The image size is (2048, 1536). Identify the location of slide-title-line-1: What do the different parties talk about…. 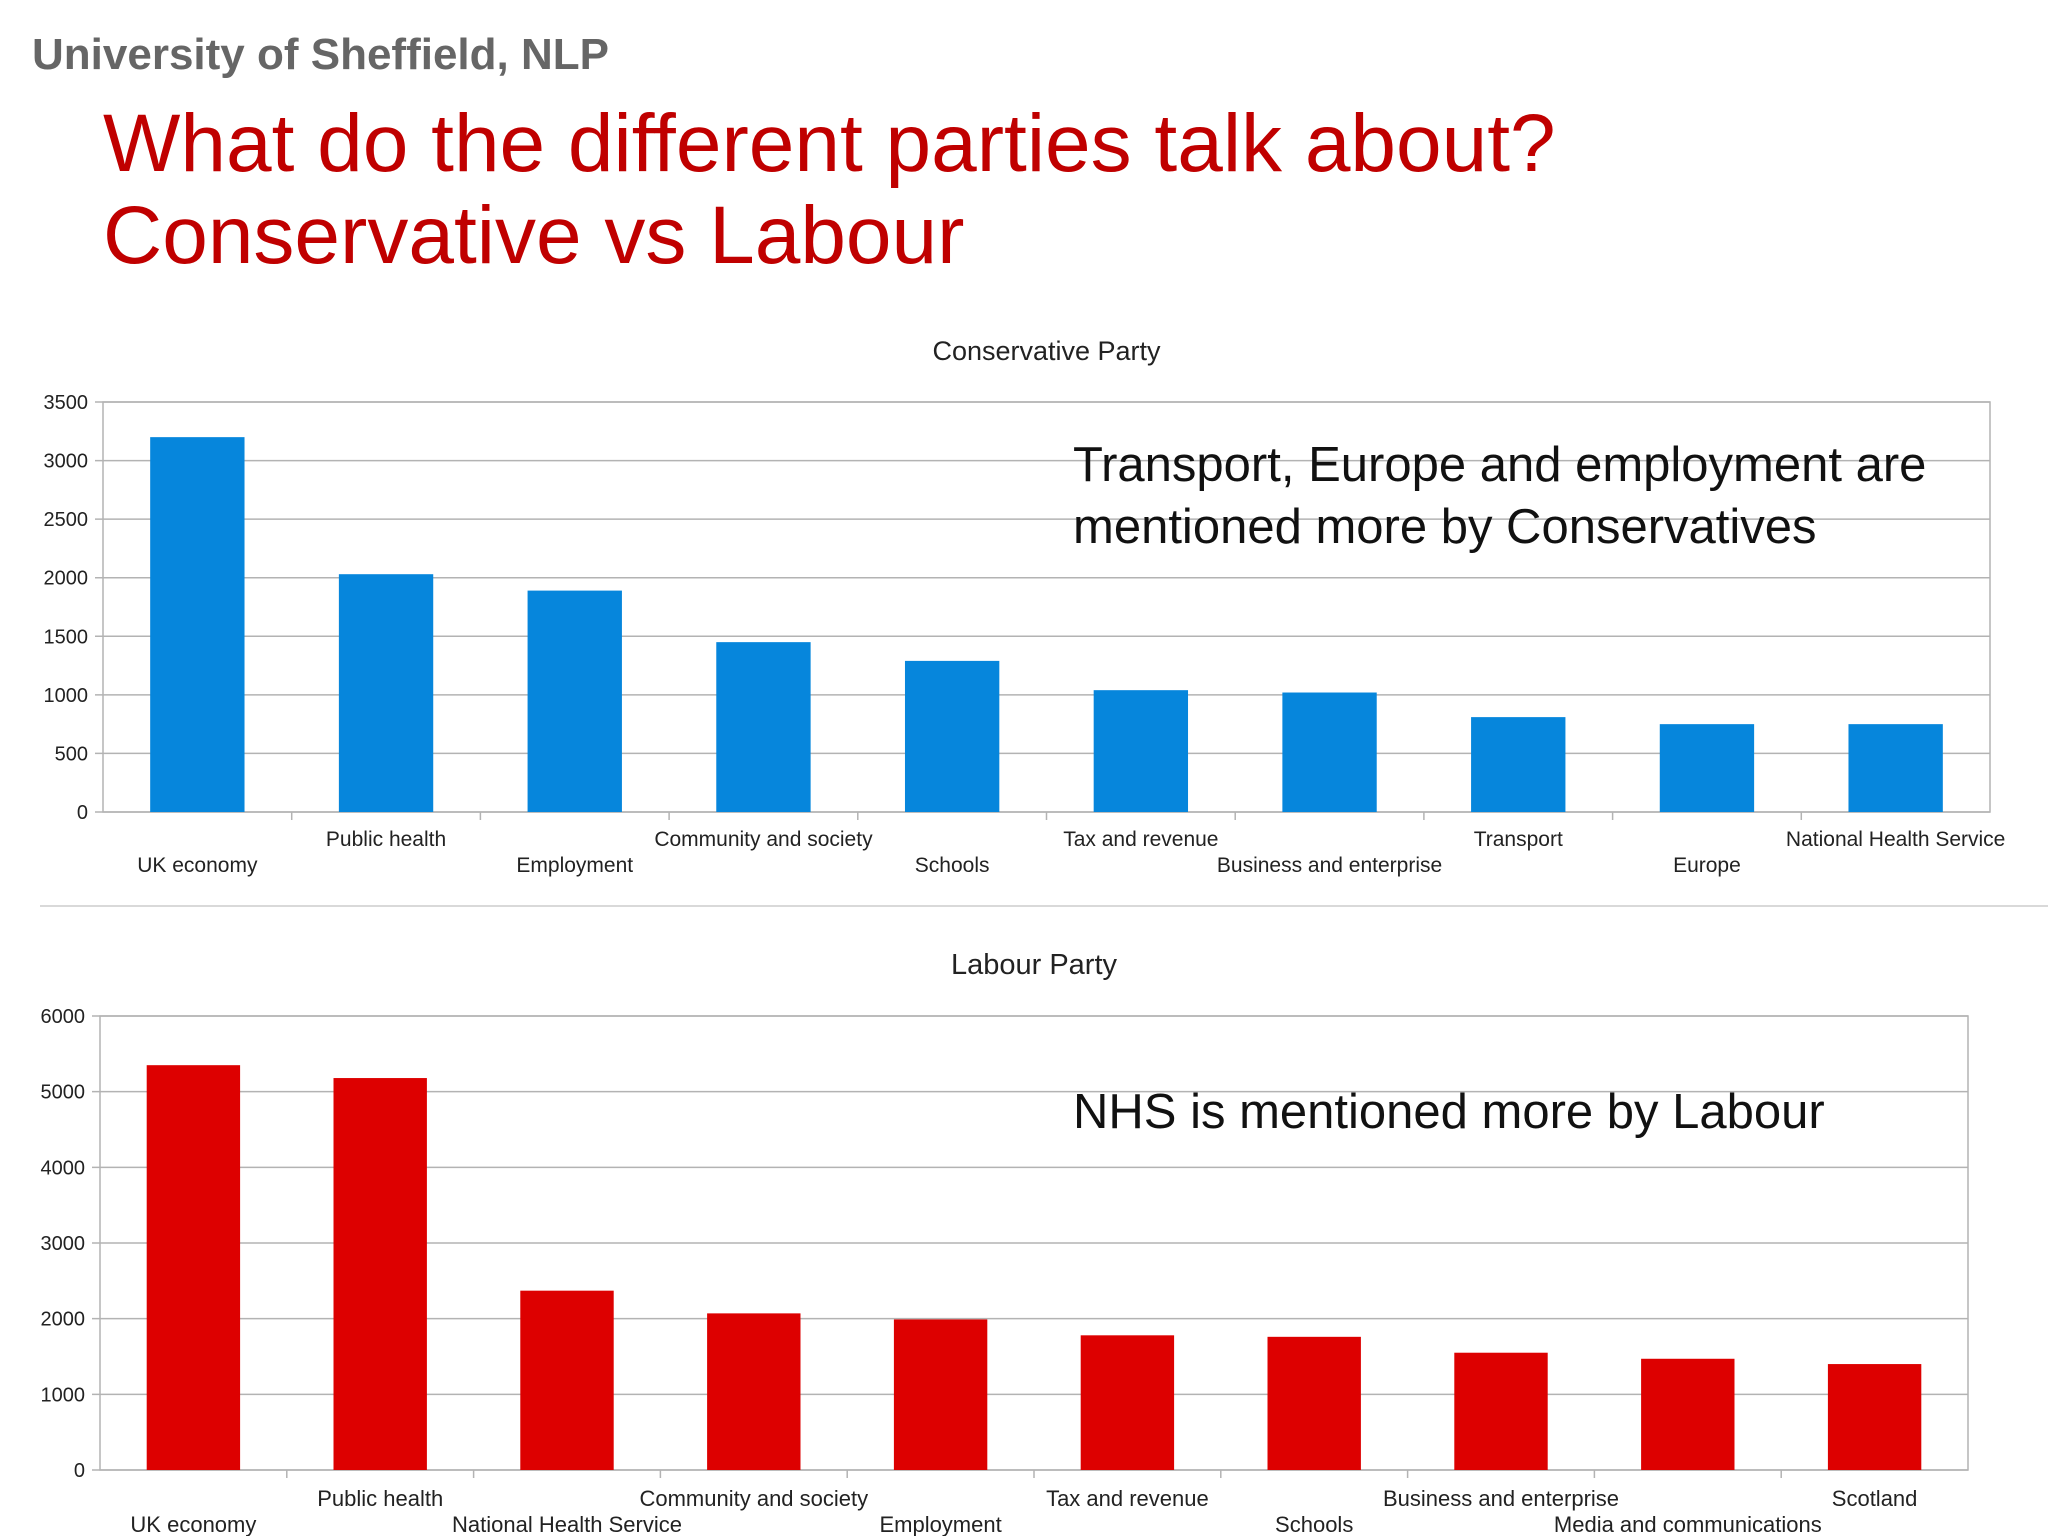
(829, 143).